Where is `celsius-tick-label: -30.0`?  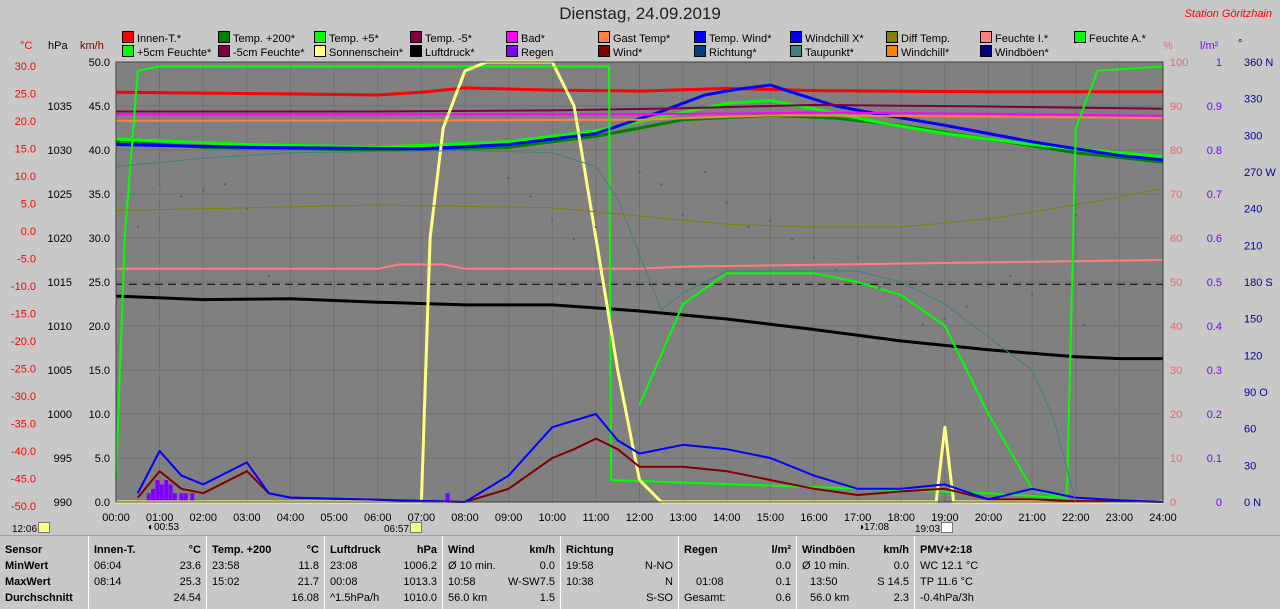
celsius-tick-label: -30.0 is located at coordinates (23, 397).